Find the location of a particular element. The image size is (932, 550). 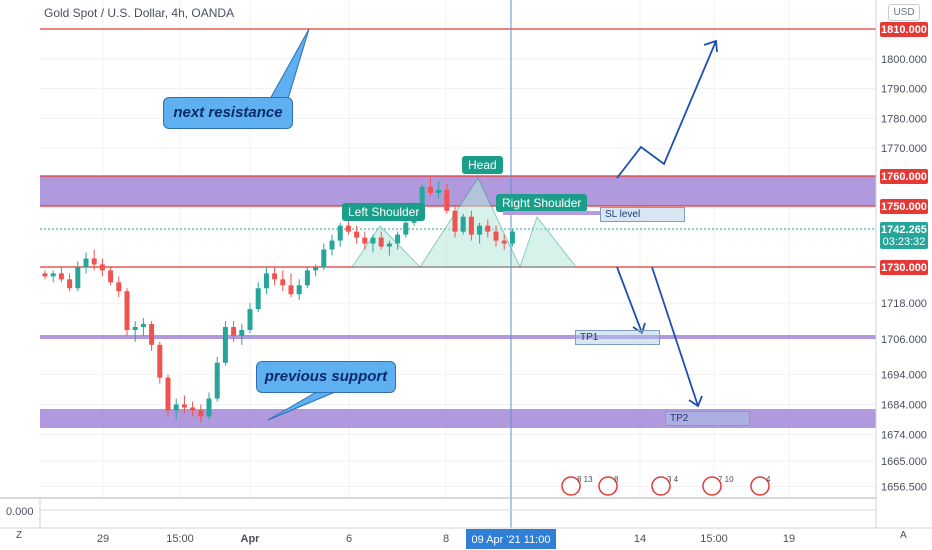

event-badge-count: 4 is located at coordinates (768, 479).